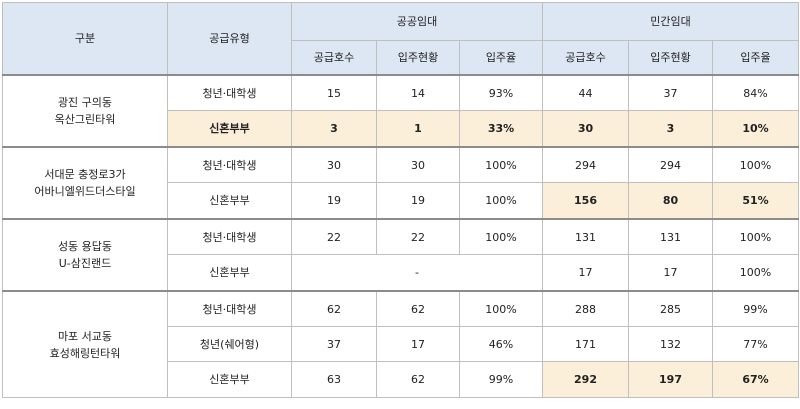  What do you see at coordinates (670, 21) in the screenshot?
I see `header-private-rental: 민간임대` at bounding box center [670, 21].